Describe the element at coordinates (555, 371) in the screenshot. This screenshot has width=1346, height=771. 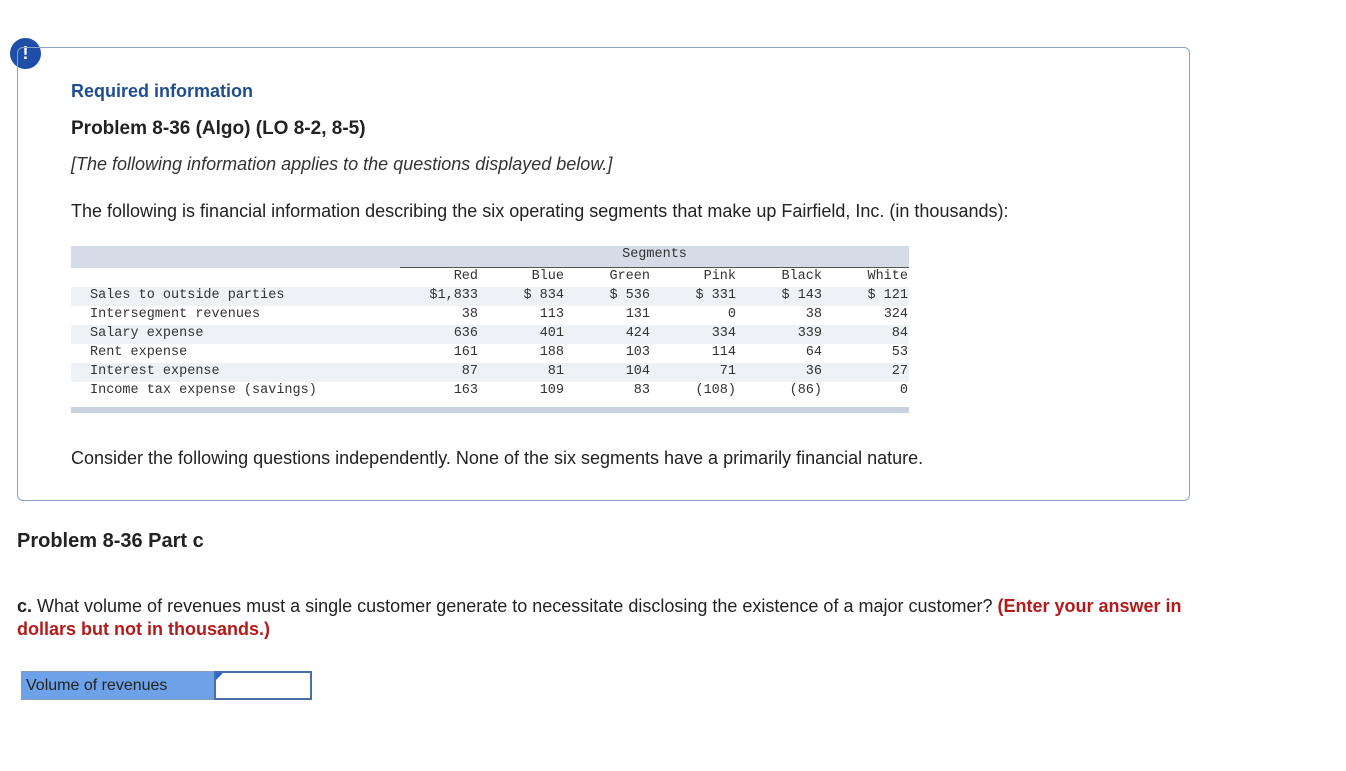
I see `cell-blue: 81` at that location.